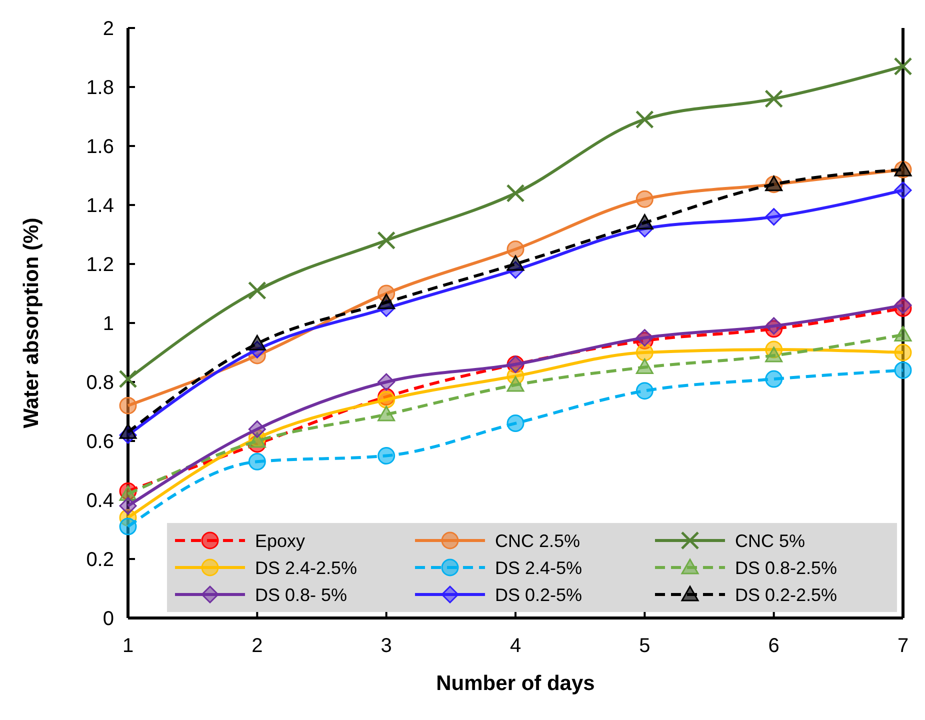 This screenshot has height=720, width=925. What do you see at coordinates (280, 540) in the screenshot?
I see `legend-label: Epoxy` at bounding box center [280, 540].